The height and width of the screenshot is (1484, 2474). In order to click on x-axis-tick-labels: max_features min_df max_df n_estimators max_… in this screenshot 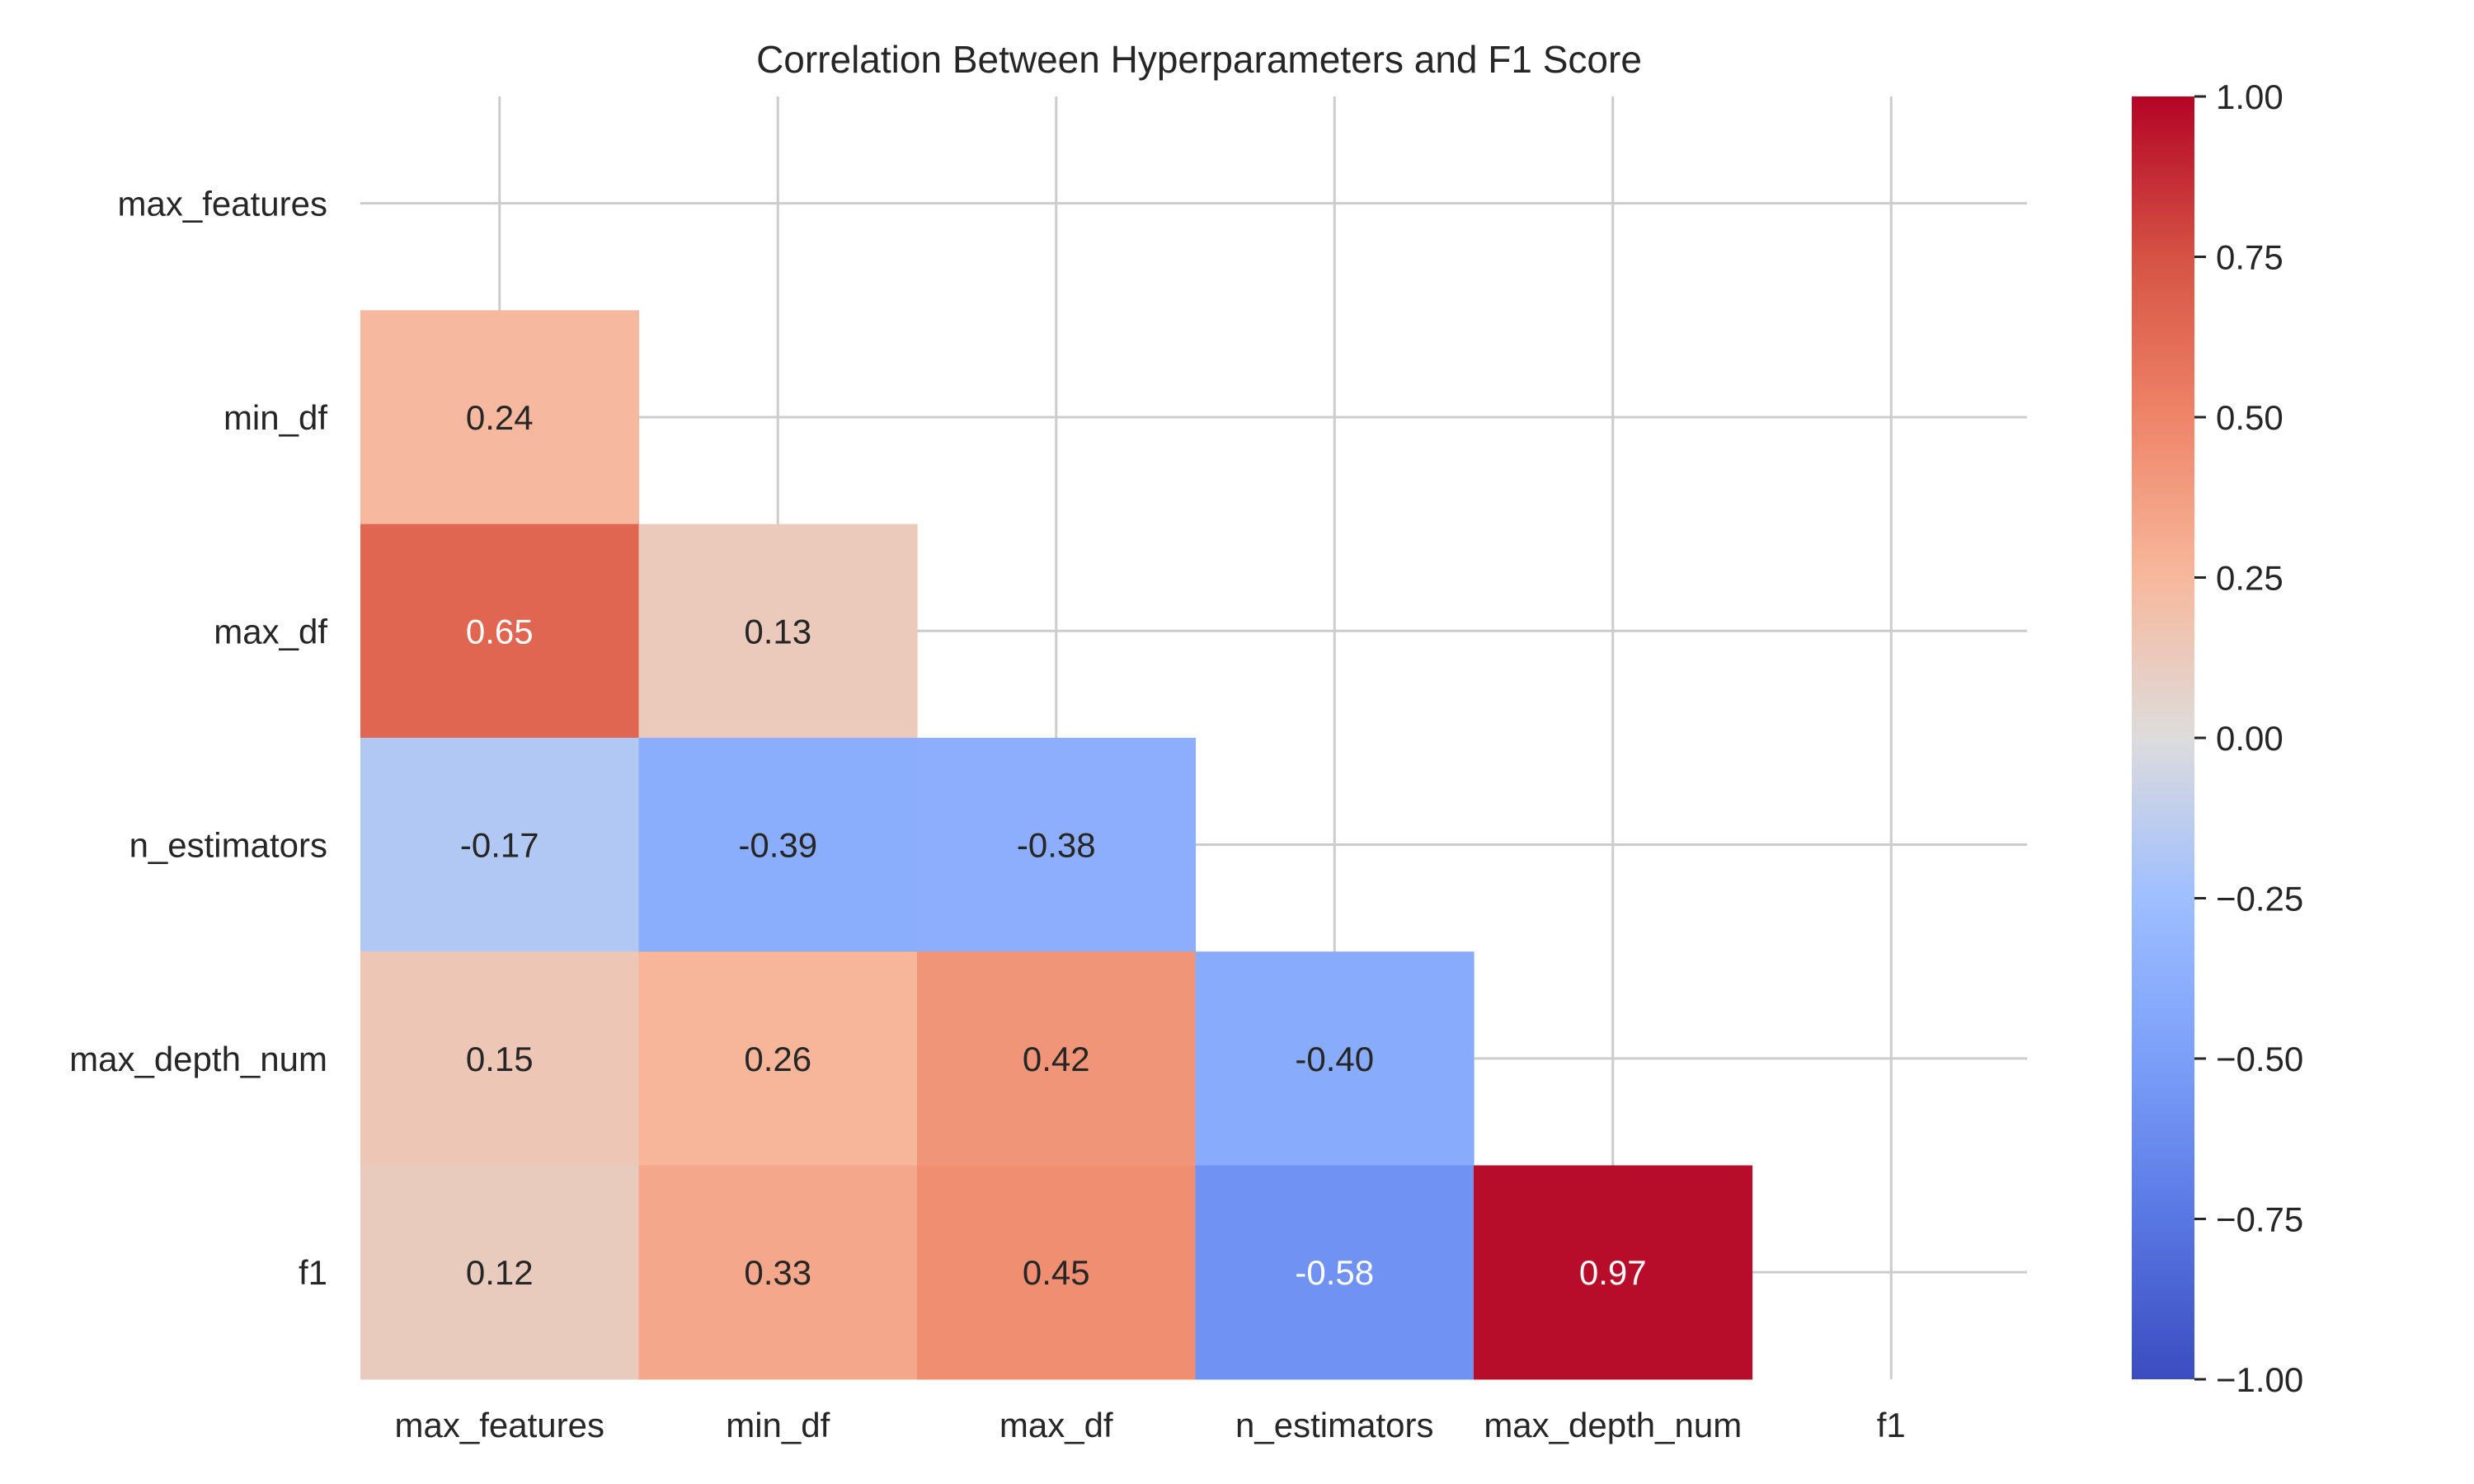, I will do `click(1150, 1425)`.